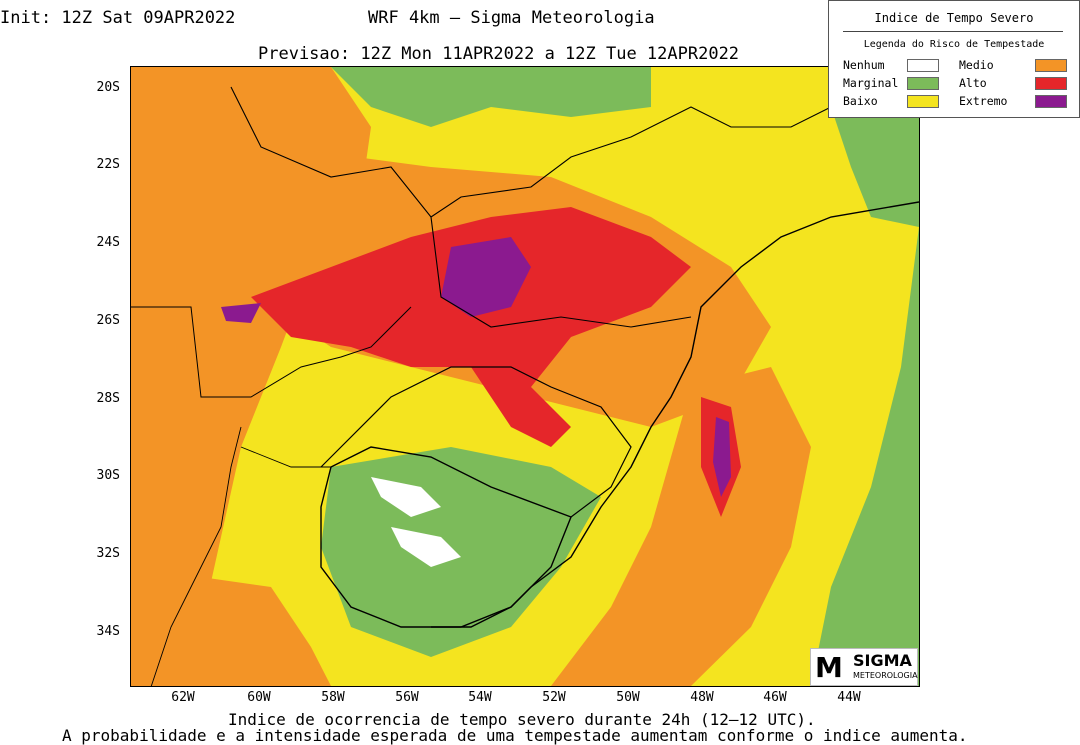 The height and width of the screenshot is (745, 1080). What do you see at coordinates (973, 83) in the screenshot?
I see `legend-label-alto: Alto` at bounding box center [973, 83].